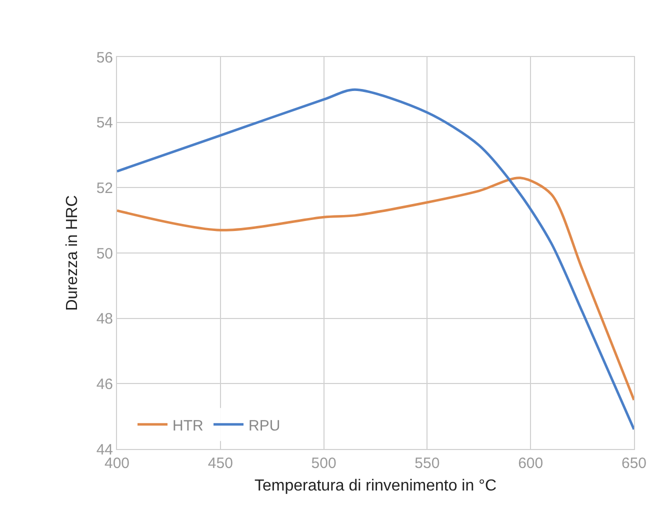 This screenshot has height=522, width=647. I want to click on y-tick-label: 54, so click(104, 123).